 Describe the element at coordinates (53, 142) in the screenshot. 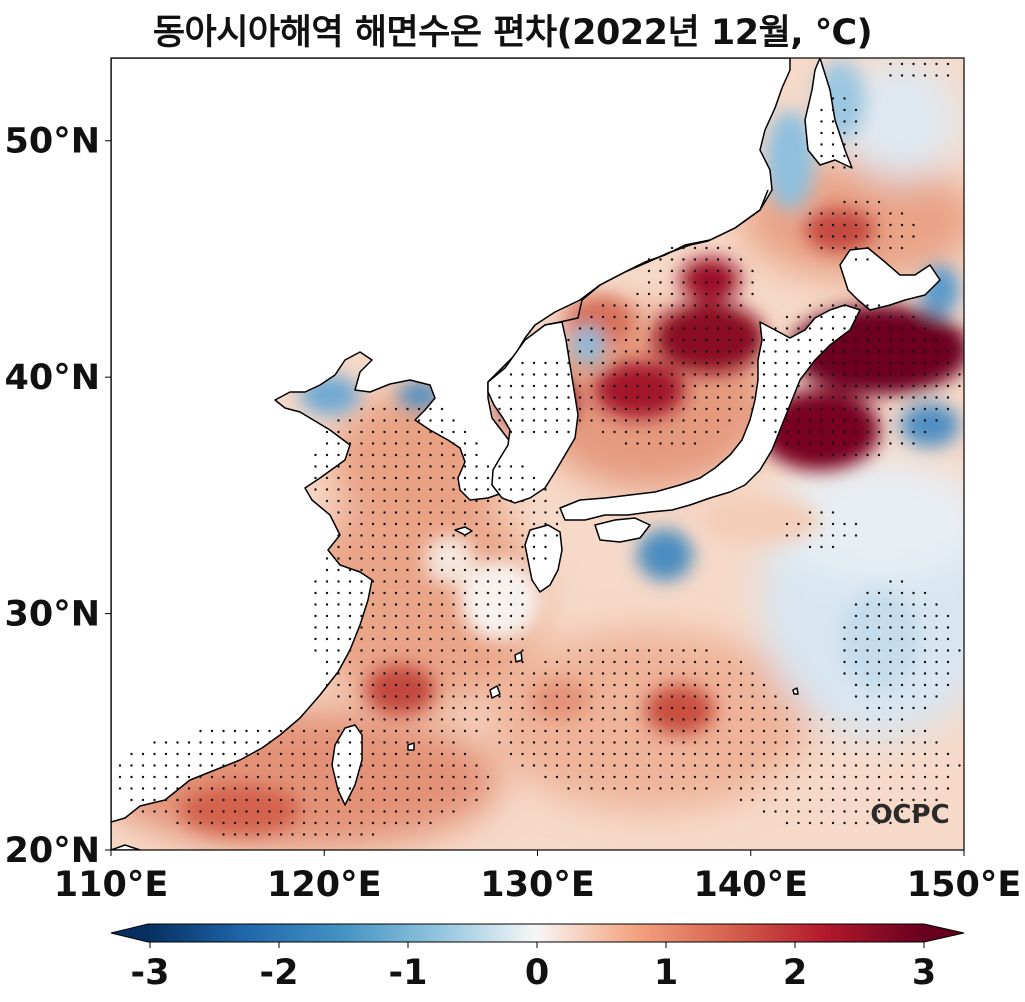

I see `y-tick-label: 50°N` at that location.